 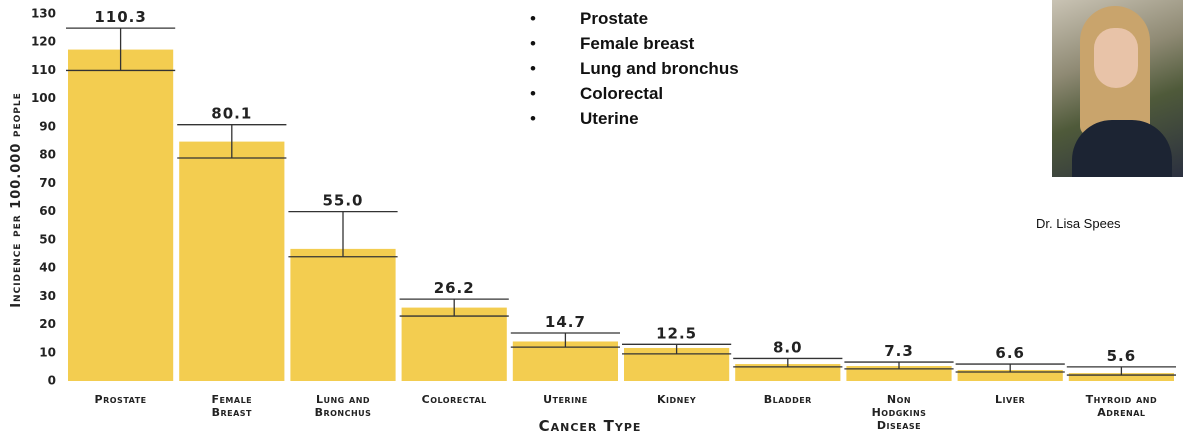 I want to click on x-tick-label: Kidney, so click(x=677, y=399).